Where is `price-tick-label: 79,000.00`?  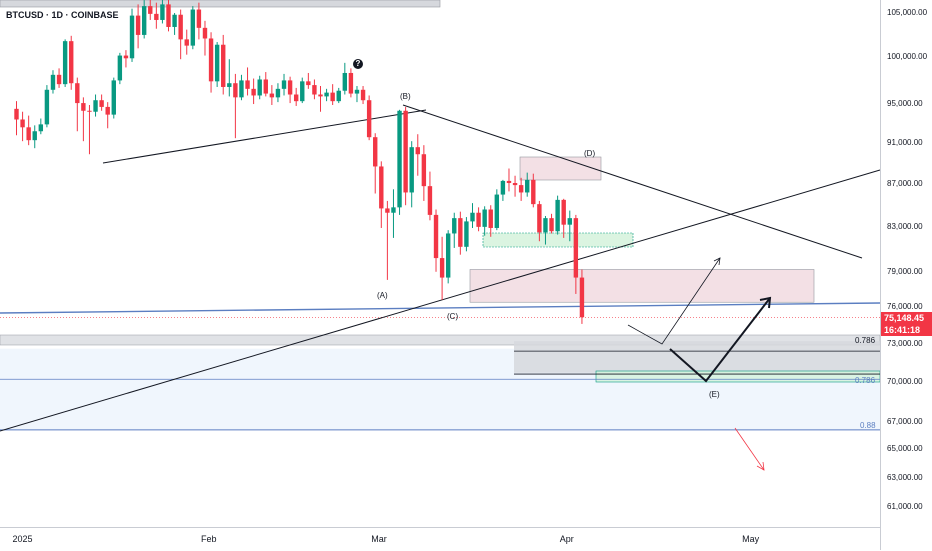 price-tick-label: 79,000.00 is located at coordinates (905, 271).